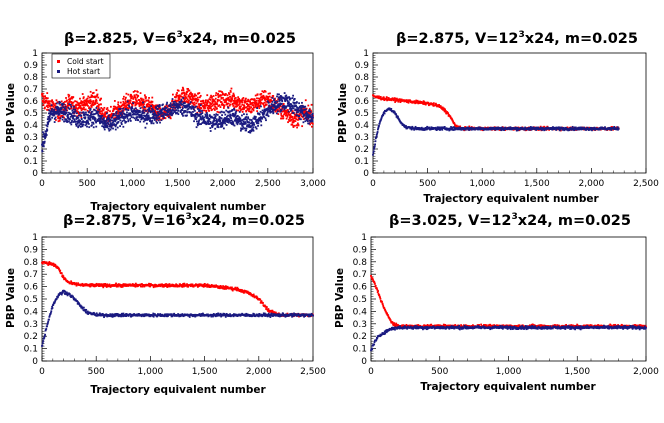 Image resolution: width=664 pixels, height=423 pixels. I want to click on panel-3-title: β=2.875, V=163x24, m=0.025, so click(184, 220).